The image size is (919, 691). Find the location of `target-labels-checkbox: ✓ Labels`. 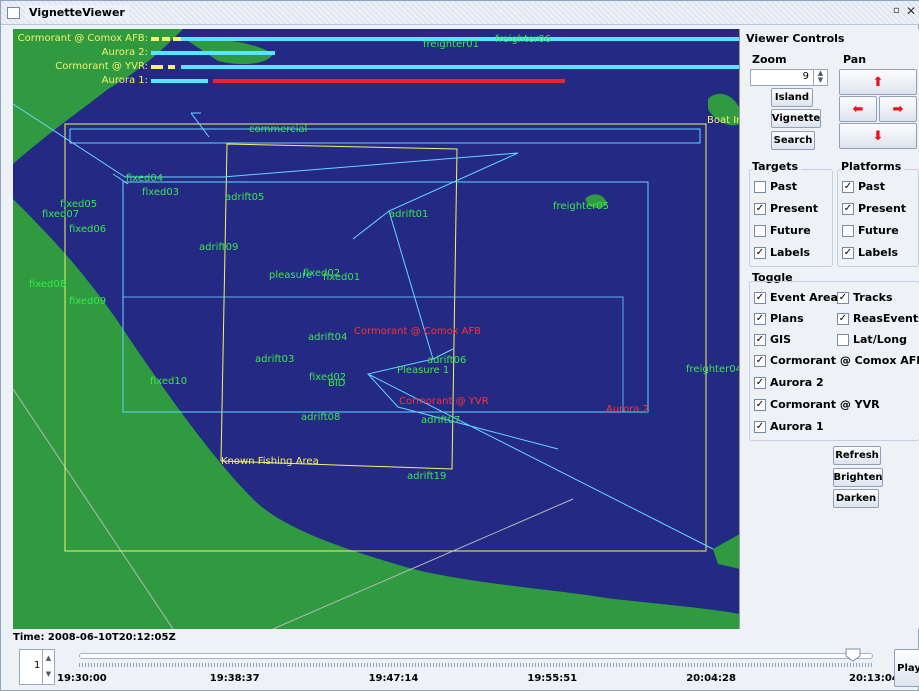

target-labels-checkbox: ✓ Labels is located at coordinates (782, 252).